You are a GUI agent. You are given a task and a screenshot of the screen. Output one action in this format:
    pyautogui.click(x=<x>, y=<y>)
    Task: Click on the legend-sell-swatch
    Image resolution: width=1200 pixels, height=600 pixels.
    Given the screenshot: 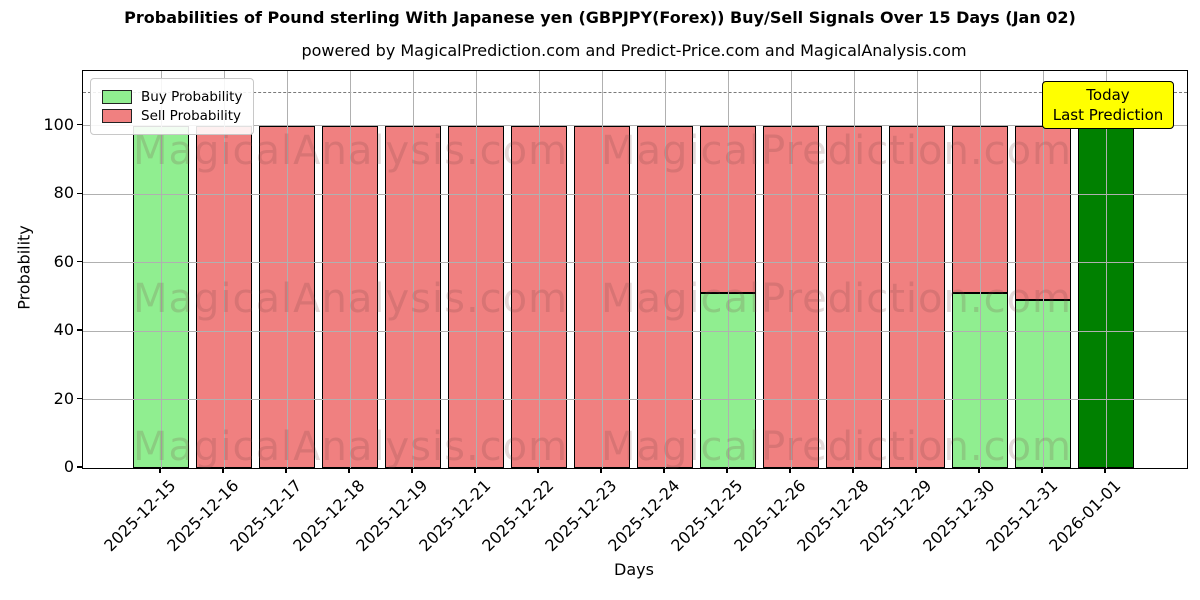 What is the action you would take?
    pyautogui.click(x=117, y=116)
    